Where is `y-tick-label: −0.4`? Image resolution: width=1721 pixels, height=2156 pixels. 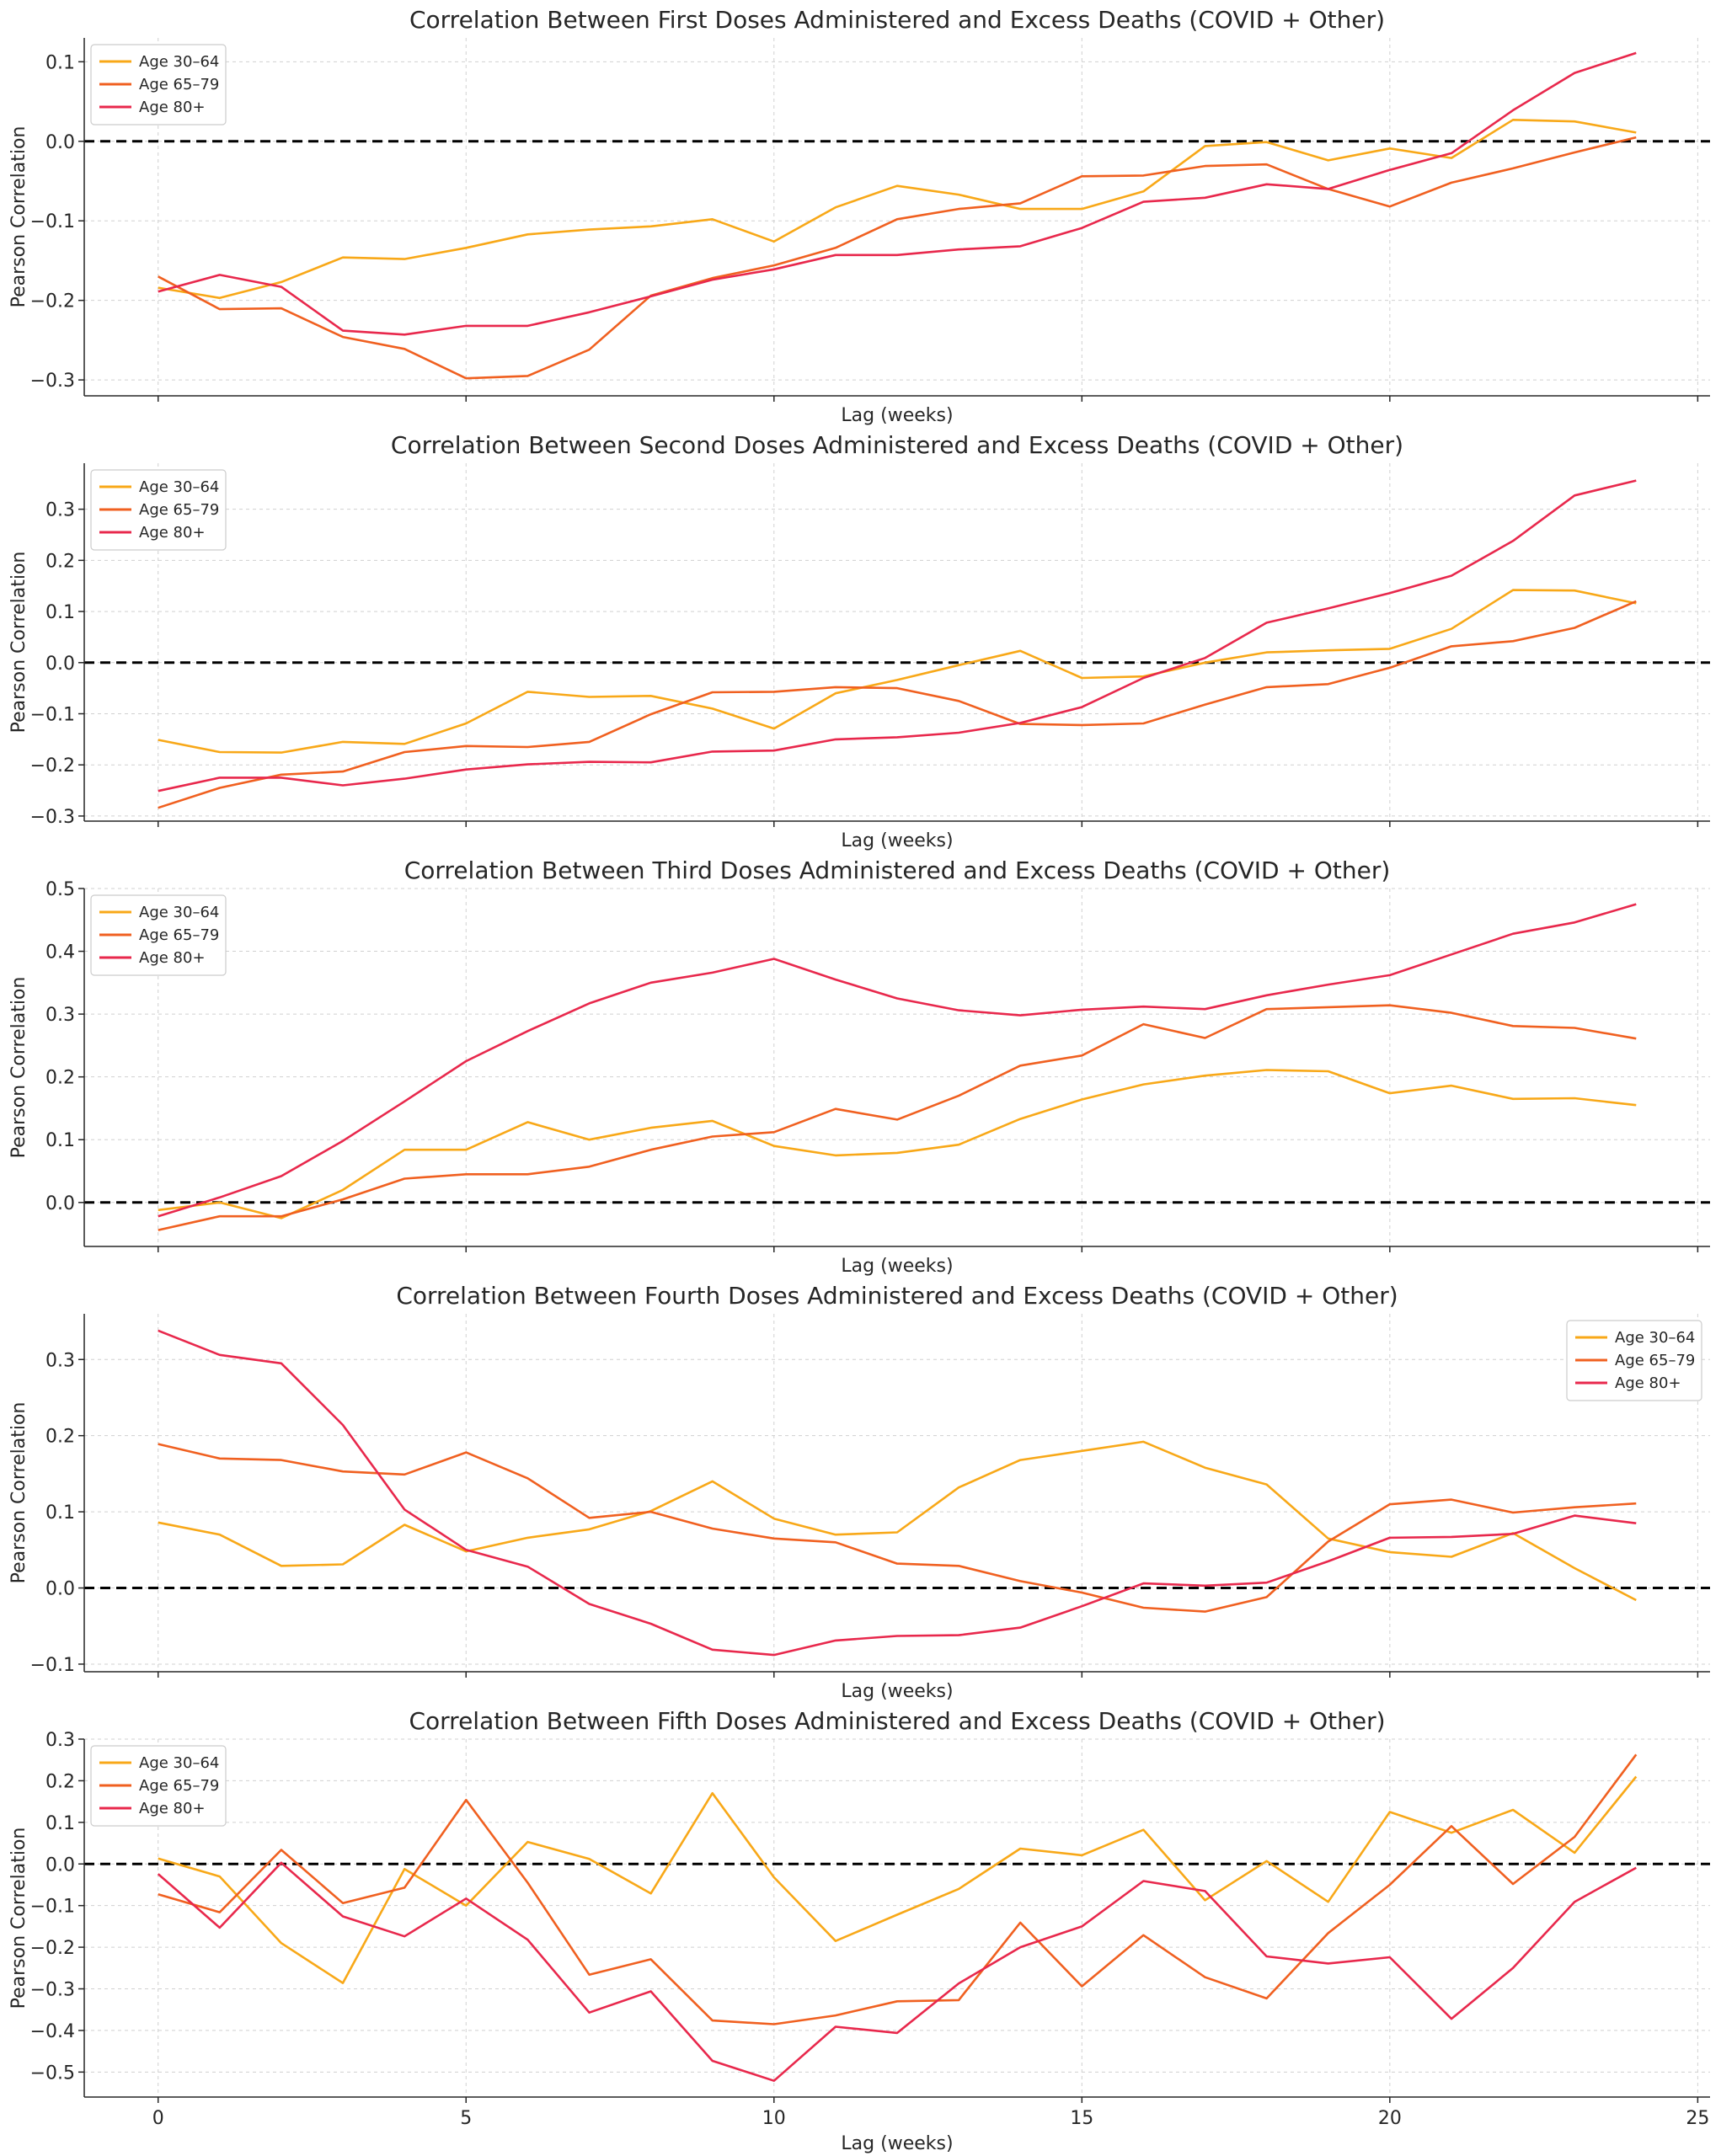 y-tick-label: −0.4 is located at coordinates (52, 2031).